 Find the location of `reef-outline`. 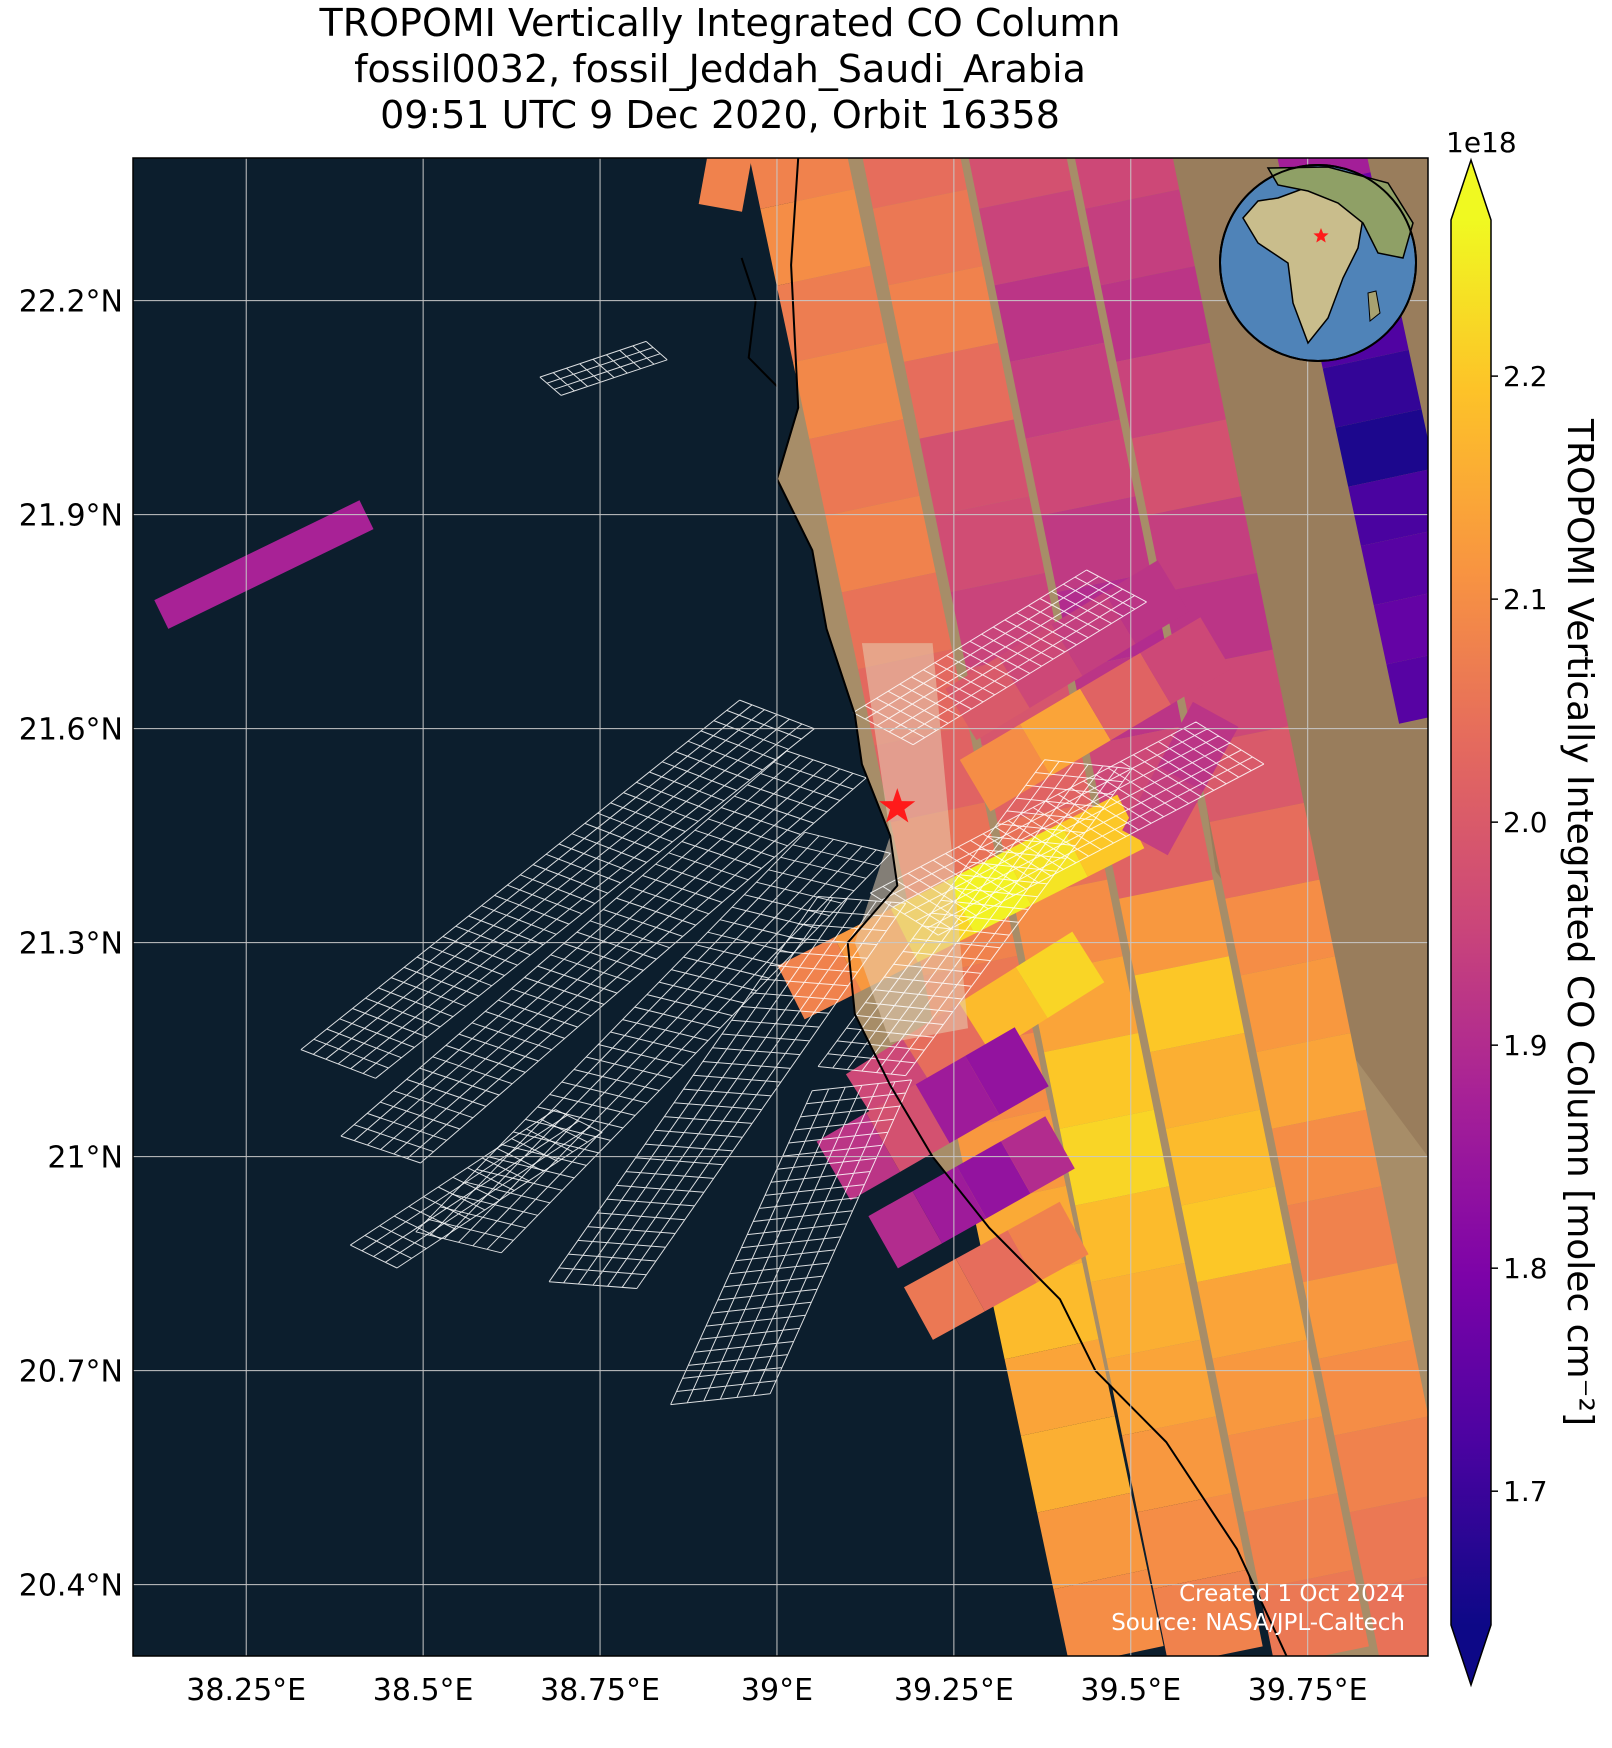

reef-outline is located at coordinates (759, 322).